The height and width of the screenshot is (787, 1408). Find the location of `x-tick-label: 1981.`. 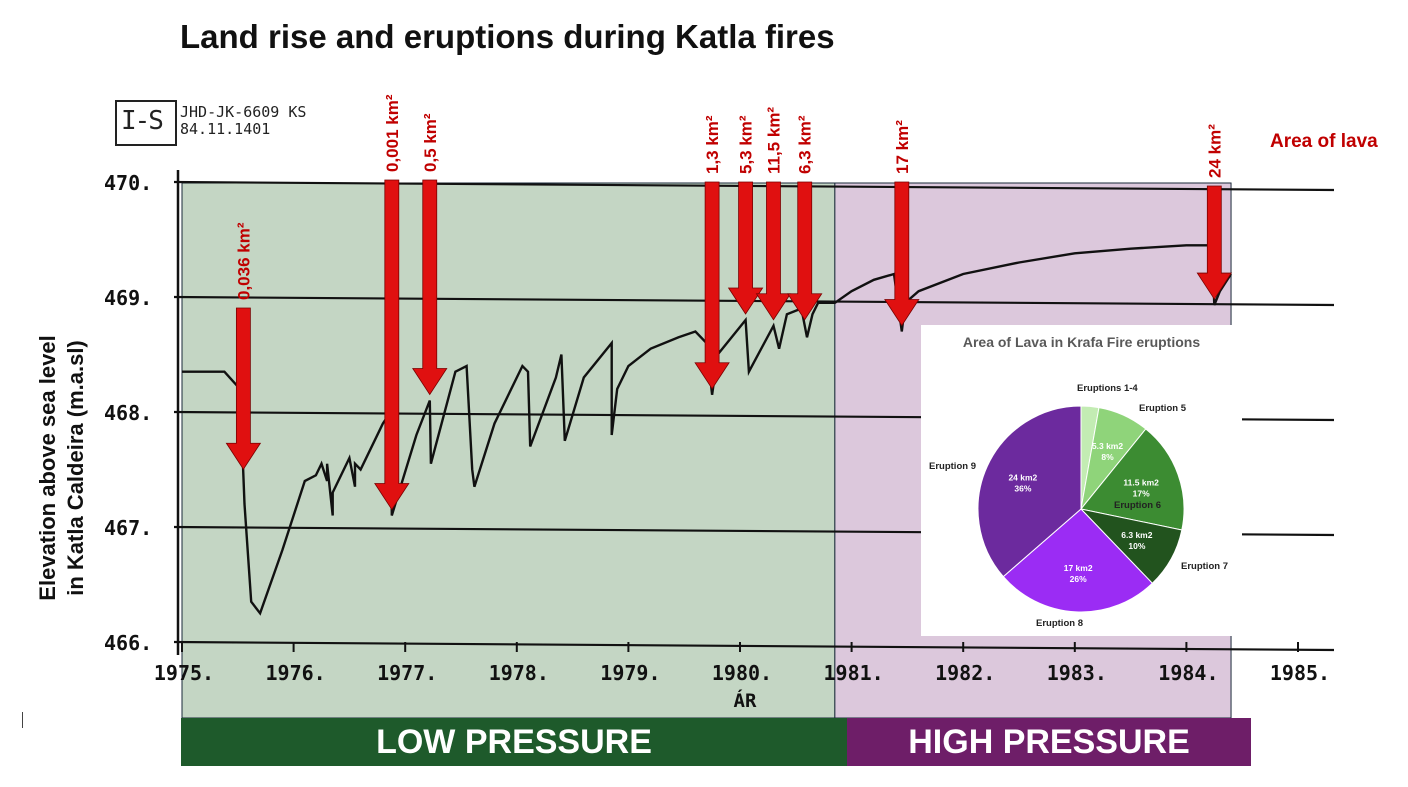

x-tick-label: 1981. is located at coordinates (853, 673).